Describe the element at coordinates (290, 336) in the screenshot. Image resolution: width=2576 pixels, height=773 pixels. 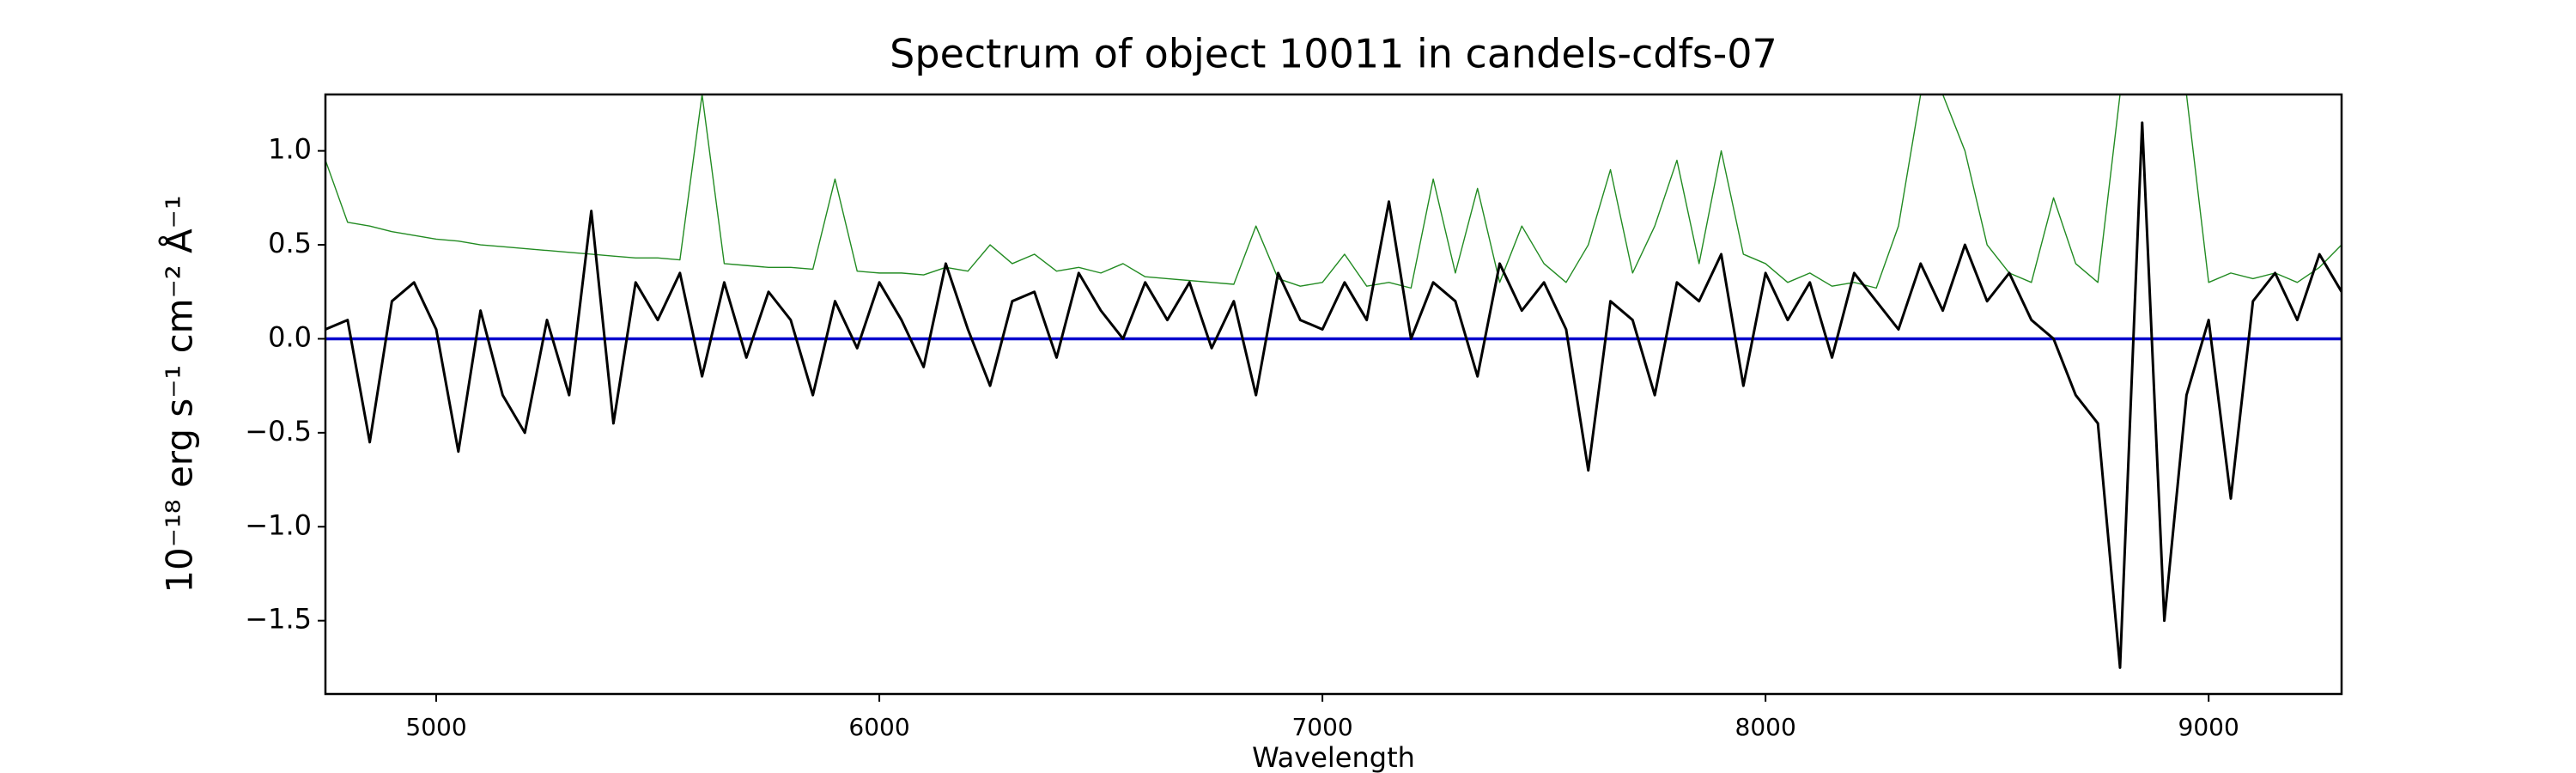
I see `y-tick-label: 0.0` at that location.